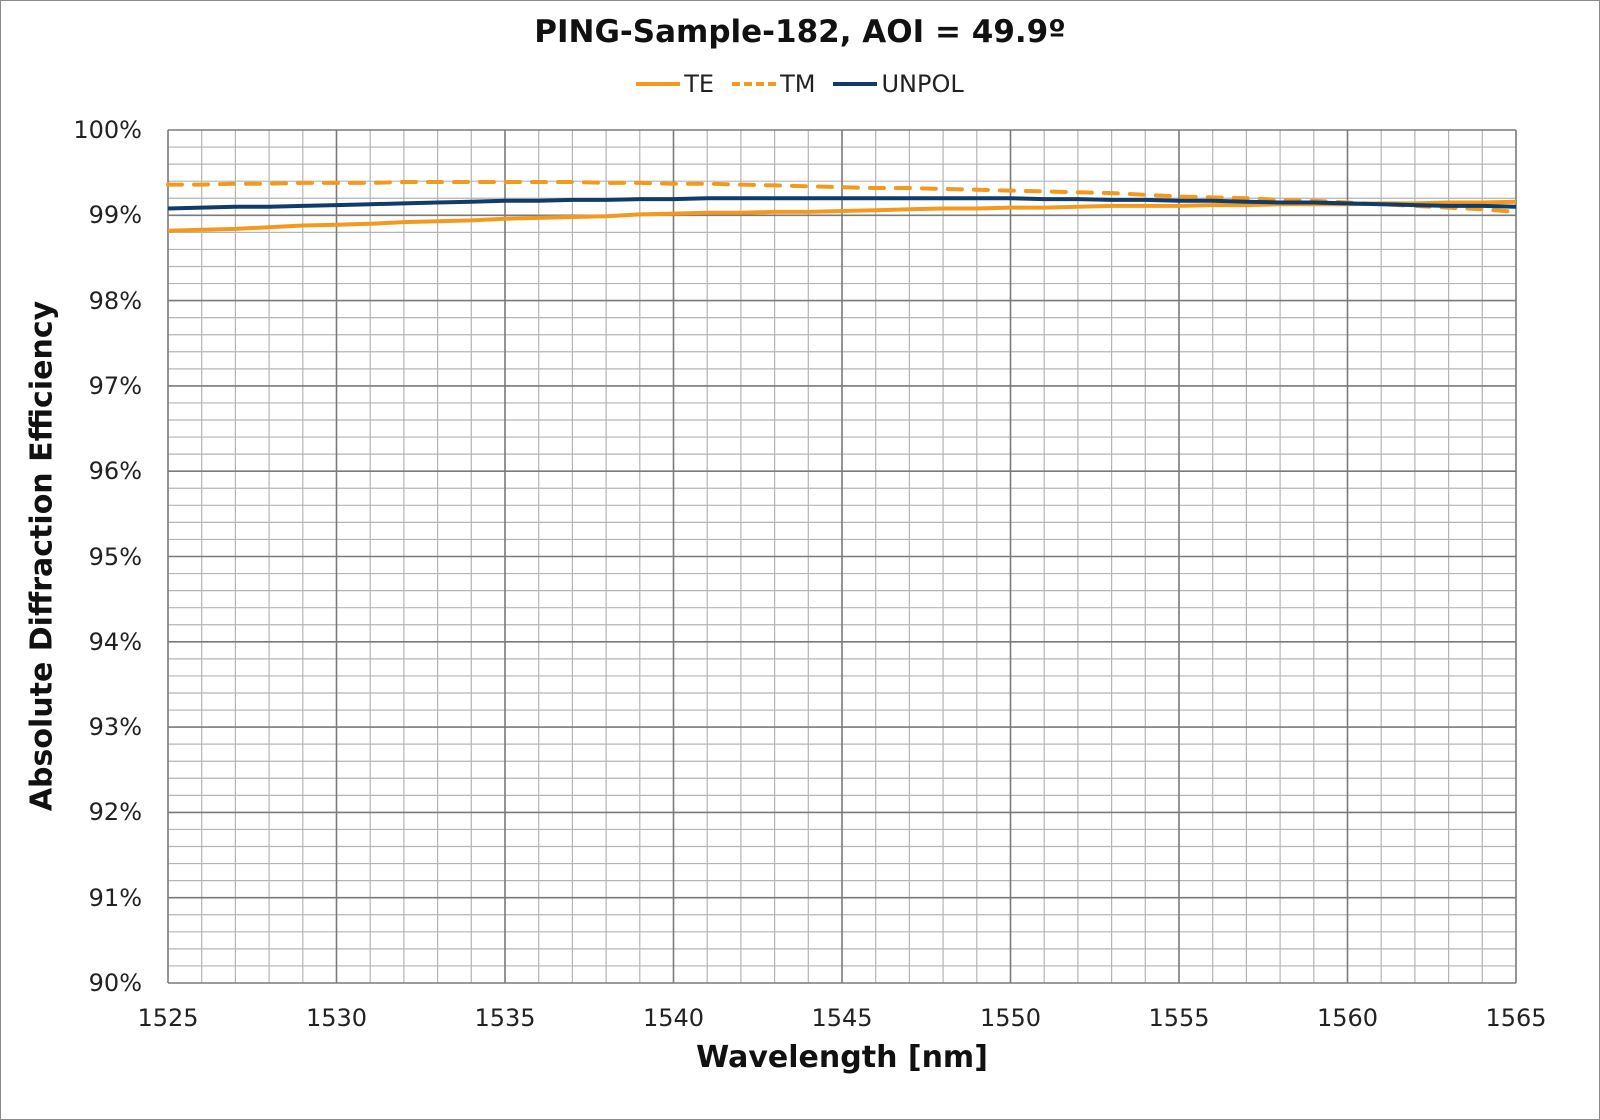 Image resolution: width=1600 pixels, height=1120 pixels. Describe the element at coordinates (842, 1057) in the screenshot. I see `x-axis-title: Wavelength [nm]` at that location.